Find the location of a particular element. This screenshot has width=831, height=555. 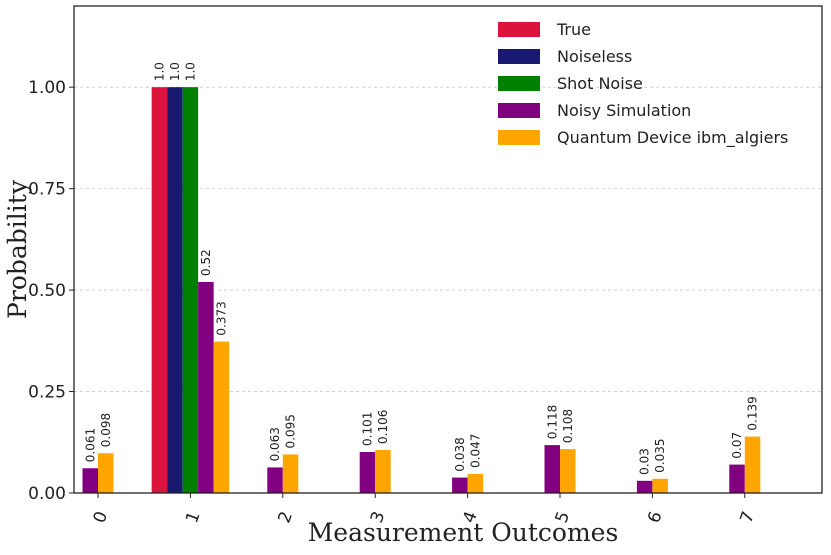

x-axis-title: Measurement Outcomes is located at coordinates (463, 532).